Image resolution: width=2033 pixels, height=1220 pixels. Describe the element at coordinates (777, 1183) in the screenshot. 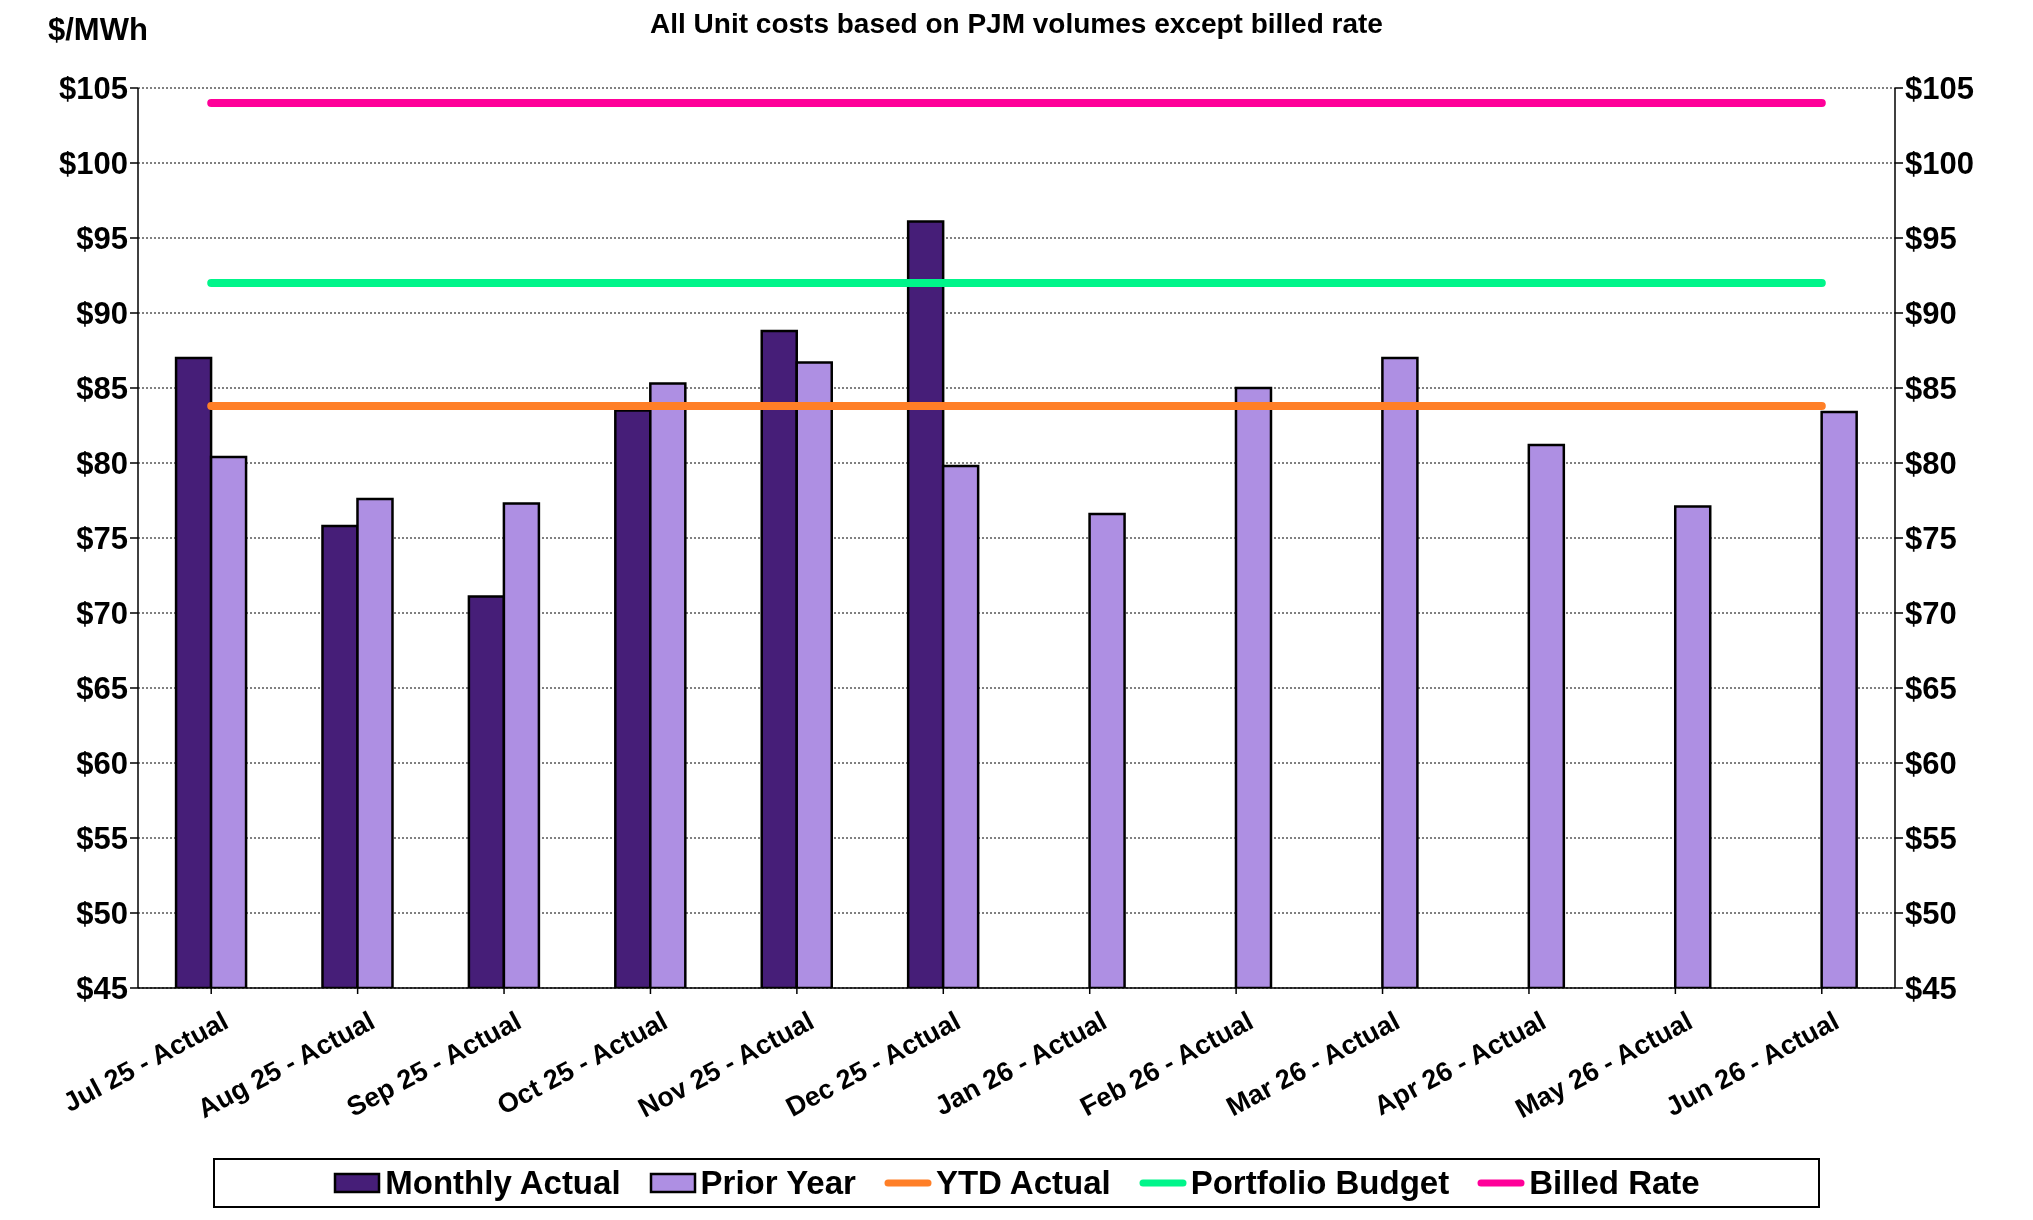

I see `legend-label: Prior Year` at that location.